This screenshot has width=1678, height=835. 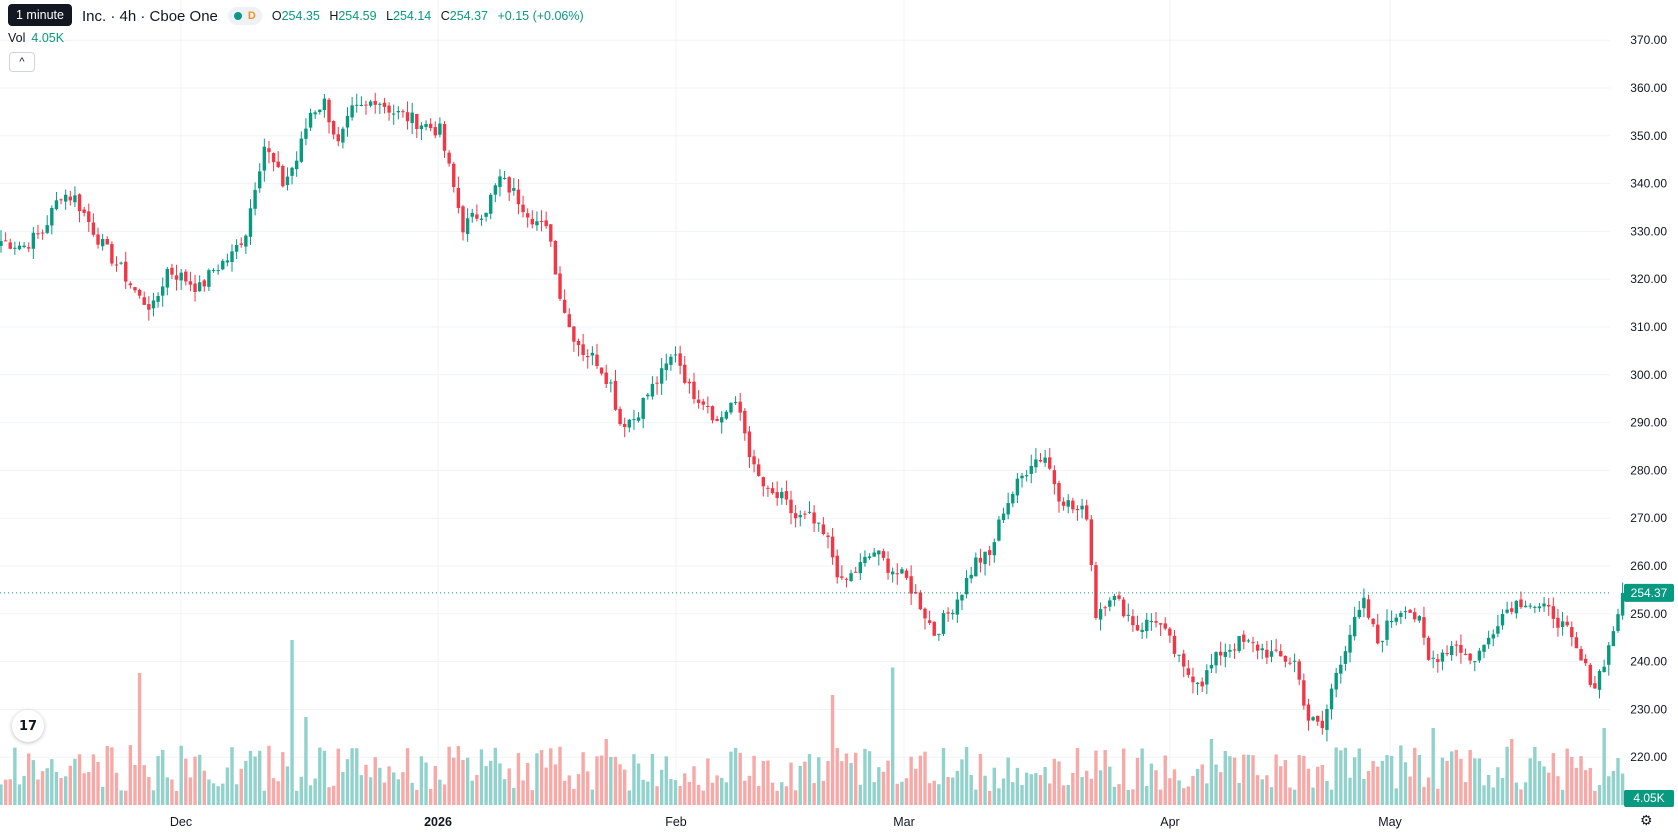 I want to click on symbol-title: Inc. · 4h · Cboe One, so click(x=150, y=16).